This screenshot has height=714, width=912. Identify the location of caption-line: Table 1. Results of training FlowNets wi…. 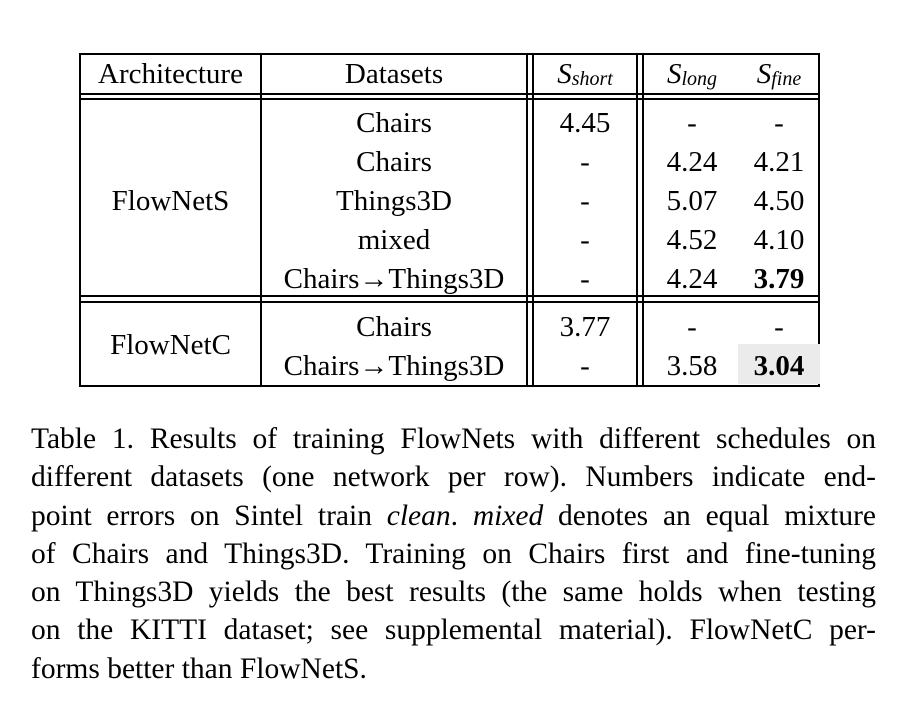
(453, 439).